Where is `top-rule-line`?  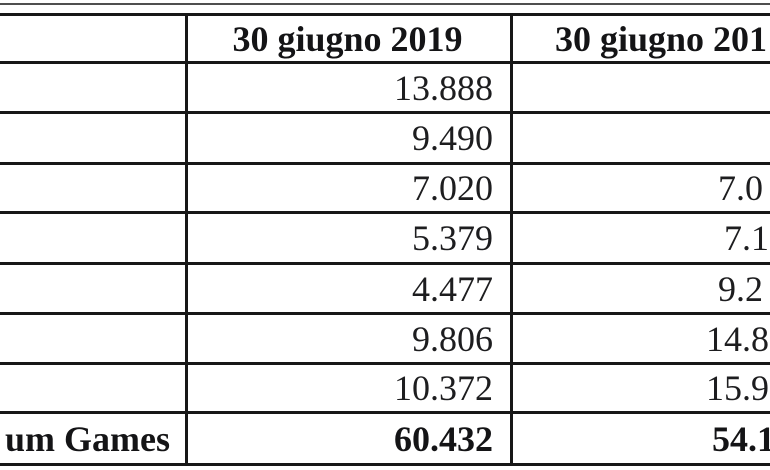 top-rule-line is located at coordinates (385, 4).